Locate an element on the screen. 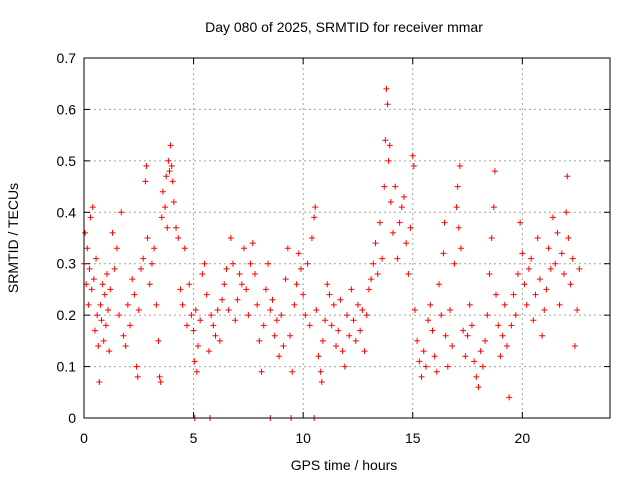  x-tick-label: 0 is located at coordinates (84, 438).